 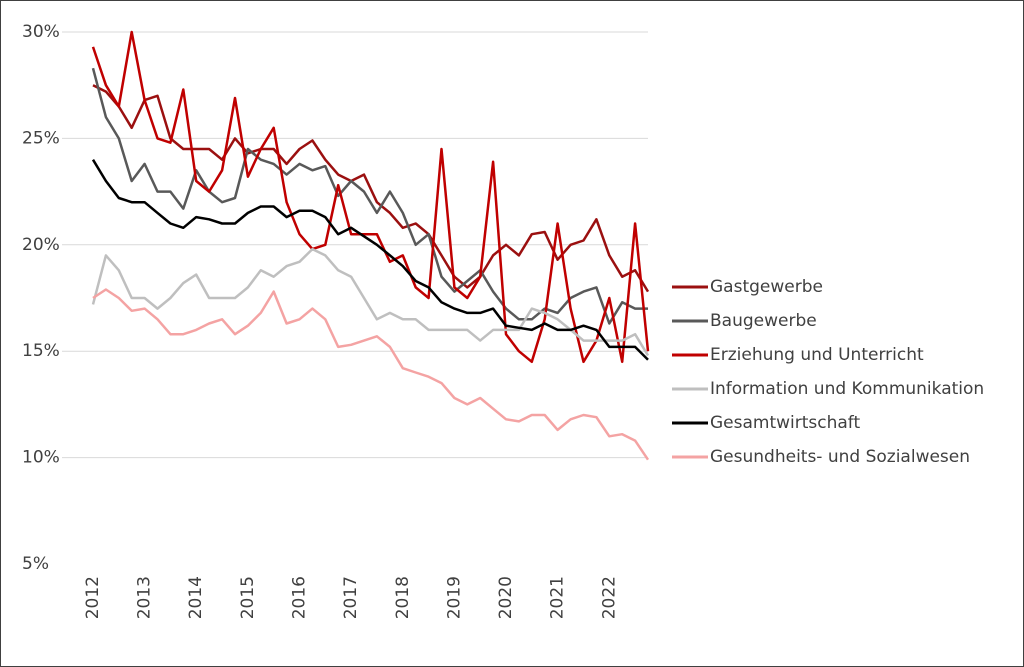 What do you see at coordinates (766, 287) in the screenshot?
I see `legend-label: Gastgewerbe` at bounding box center [766, 287].